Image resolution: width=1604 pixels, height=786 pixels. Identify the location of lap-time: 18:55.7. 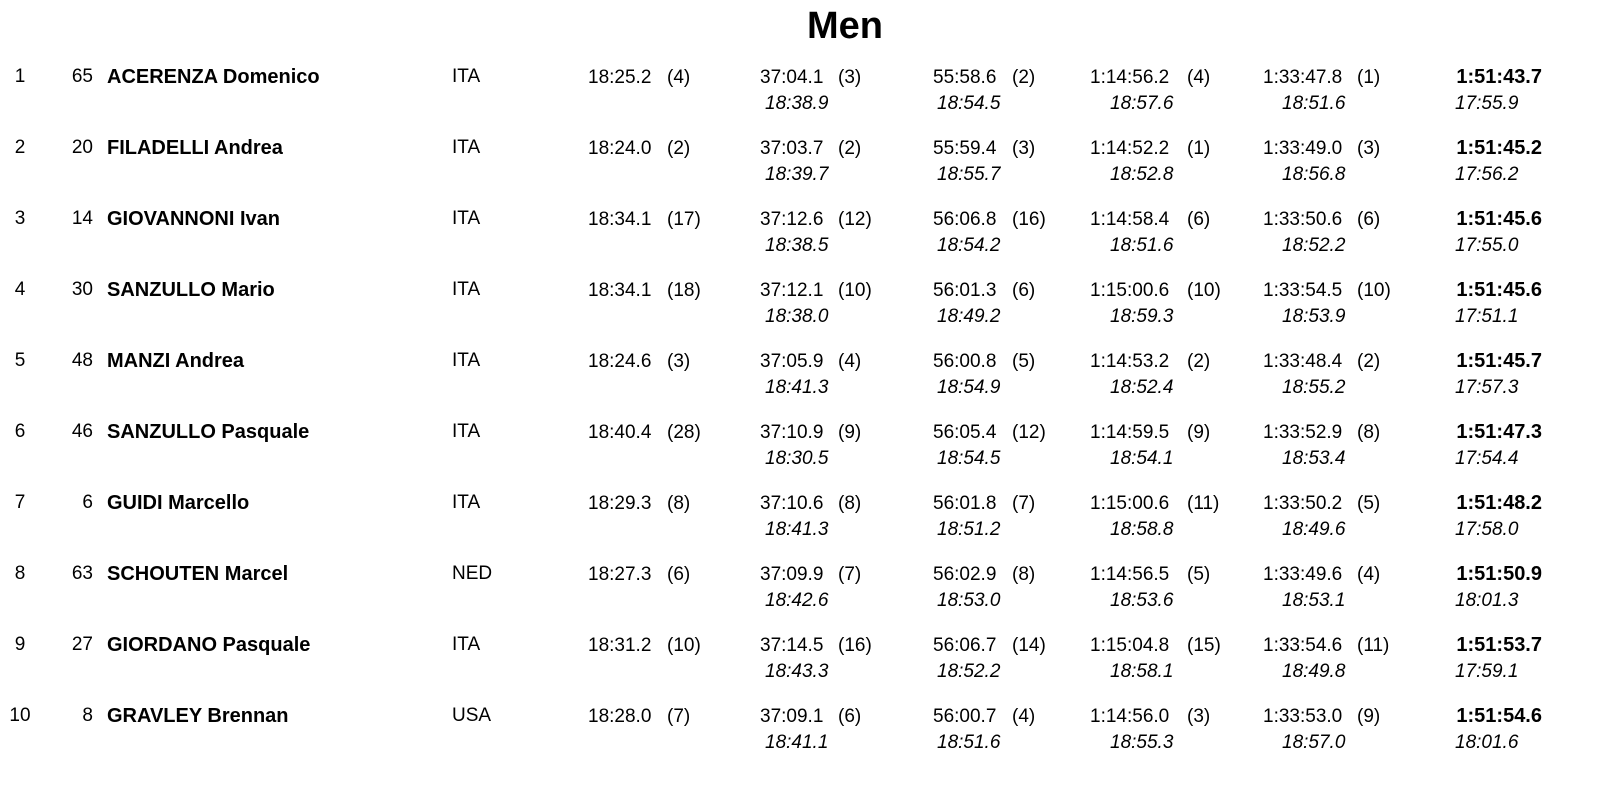
(969, 174).